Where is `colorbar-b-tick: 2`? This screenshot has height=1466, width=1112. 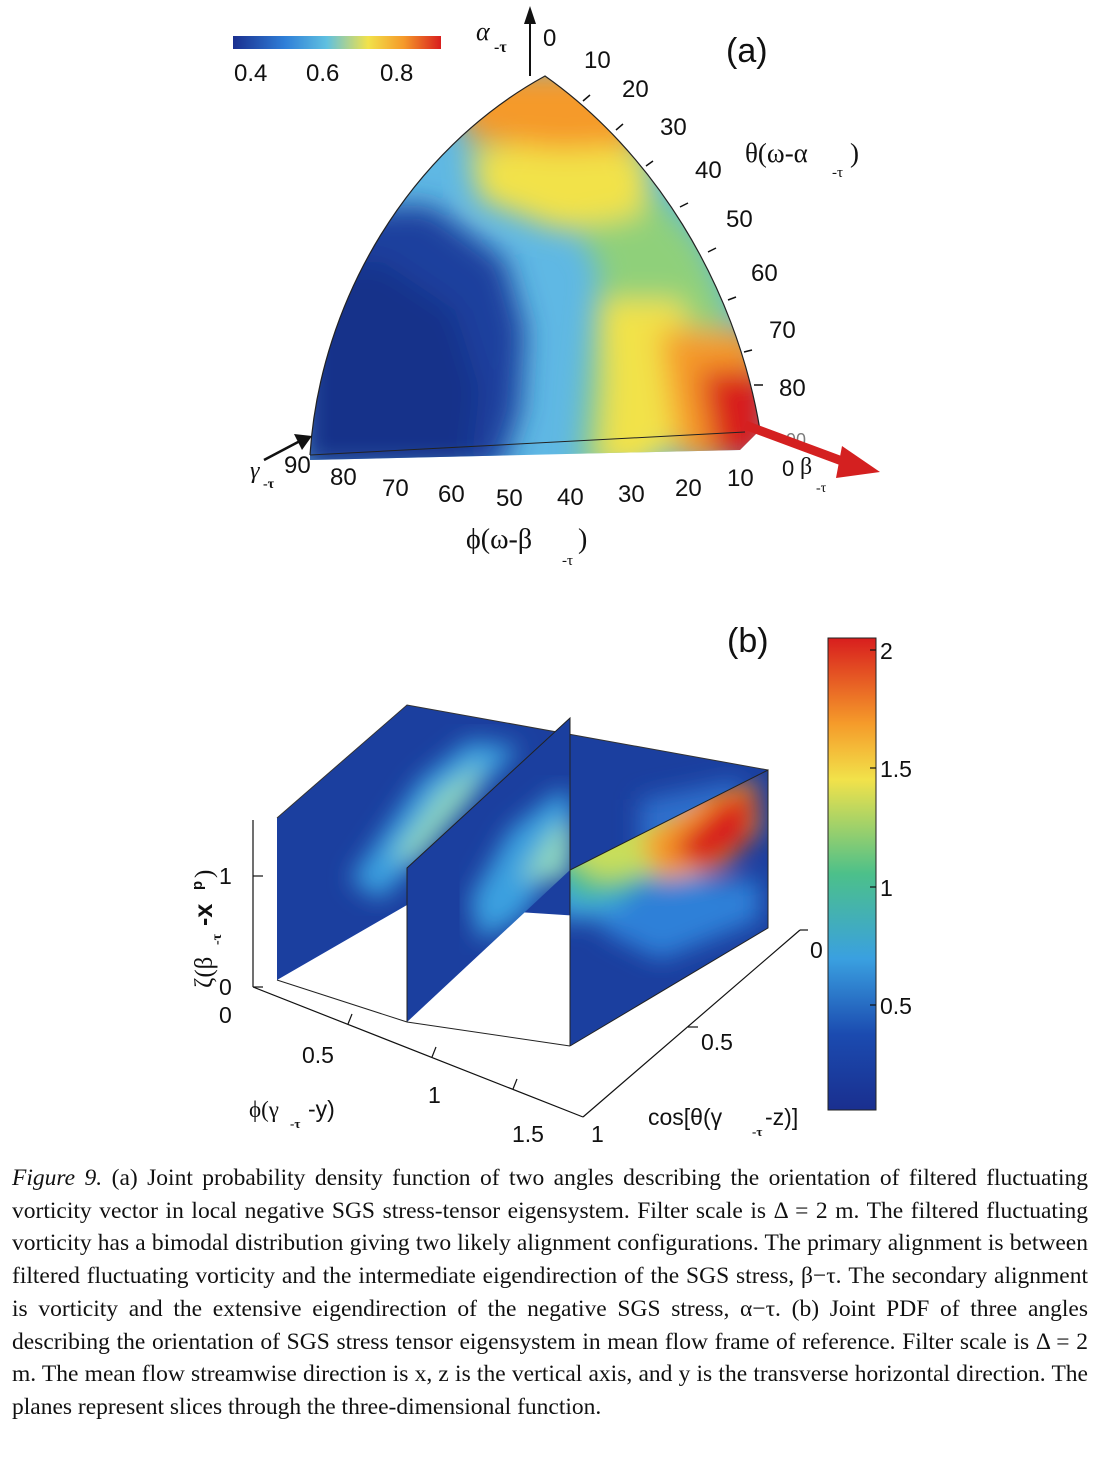 colorbar-b-tick: 2 is located at coordinates (886, 651).